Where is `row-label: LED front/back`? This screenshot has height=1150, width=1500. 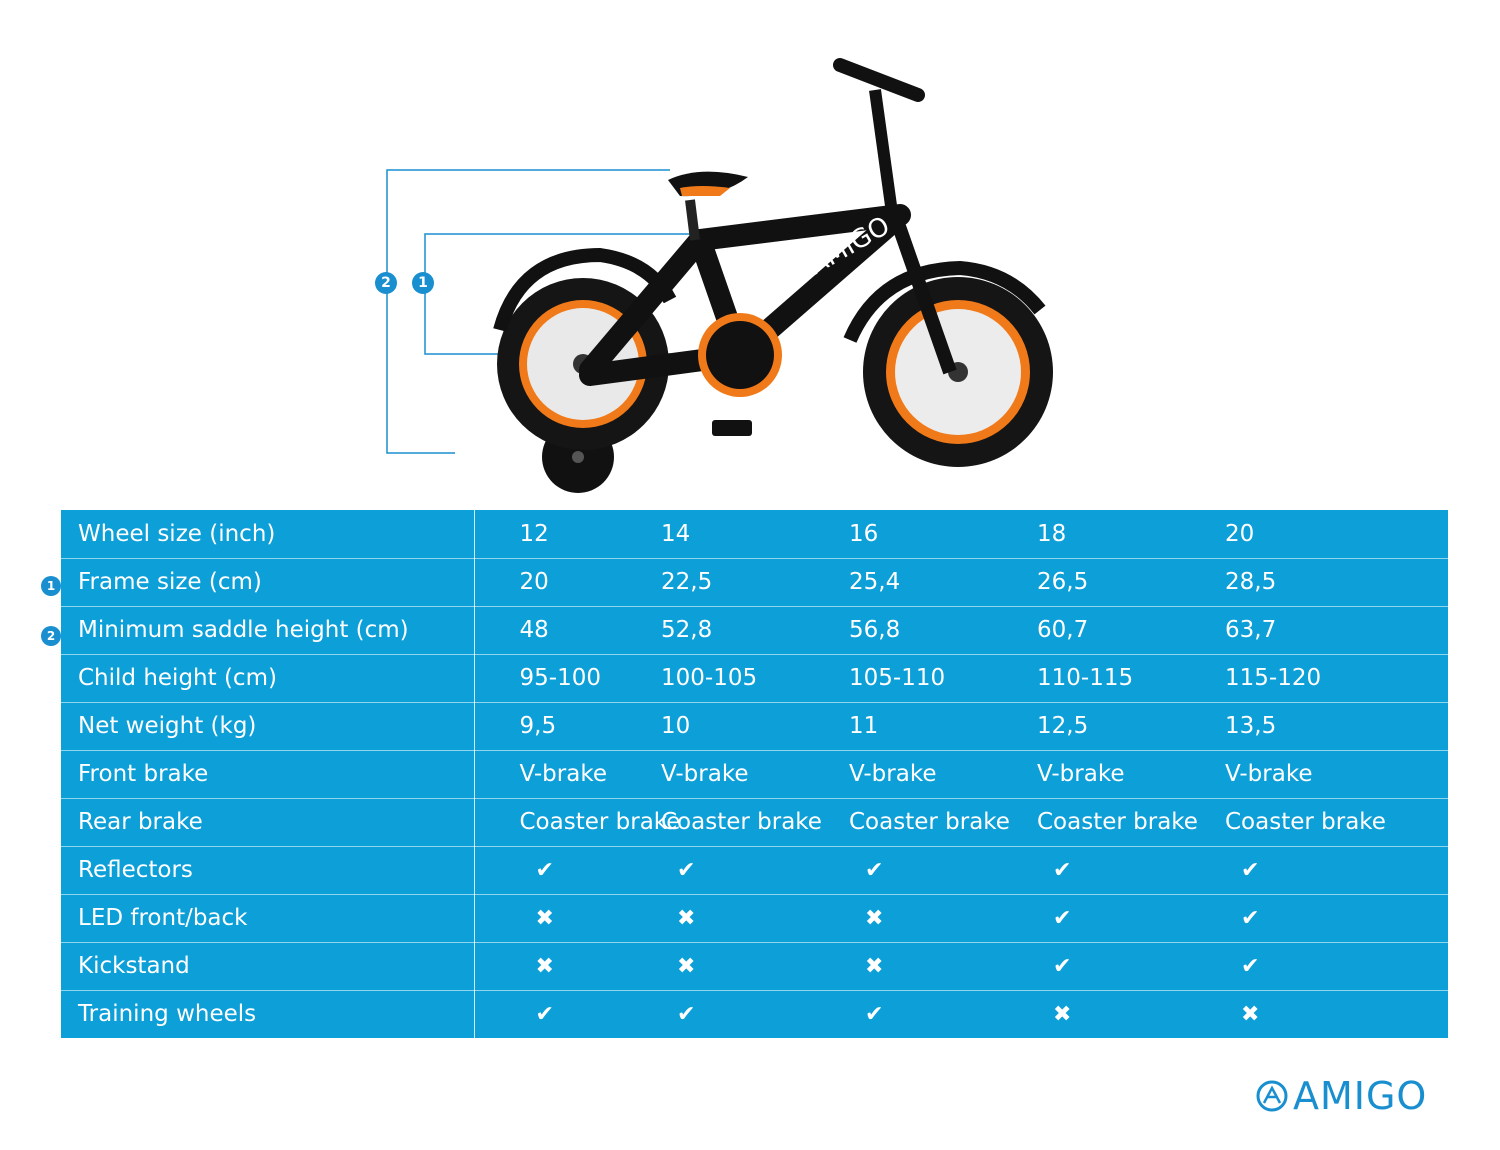 row-label: LED front/back is located at coordinates (268, 918).